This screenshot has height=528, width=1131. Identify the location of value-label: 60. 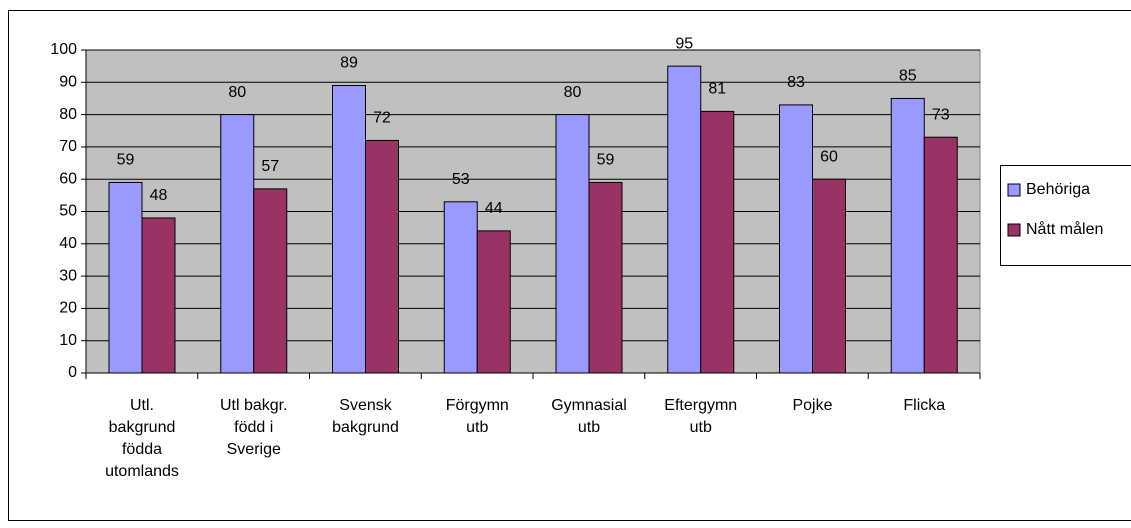
(829, 156).